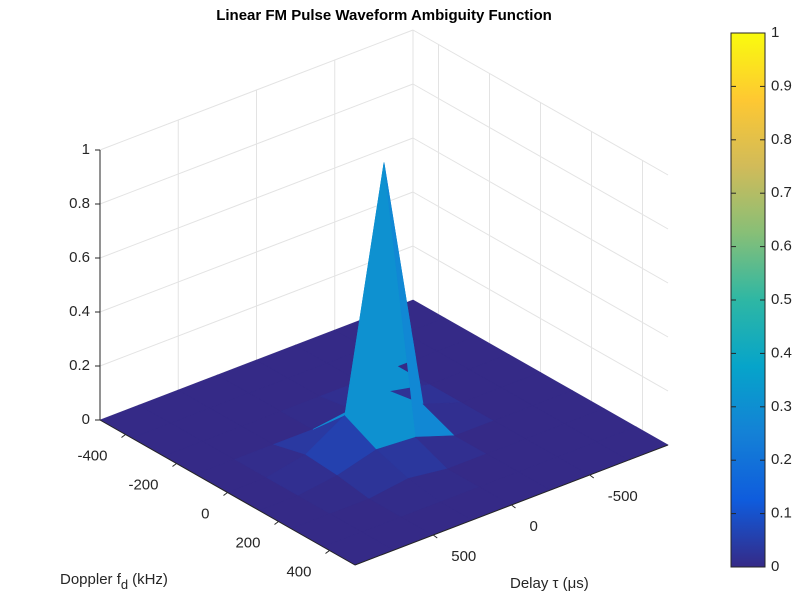 The image size is (808, 614). What do you see at coordinates (463, 556) in the screenshot?
I see `delay-tick-label: 500` at bounding box center [463, 556].